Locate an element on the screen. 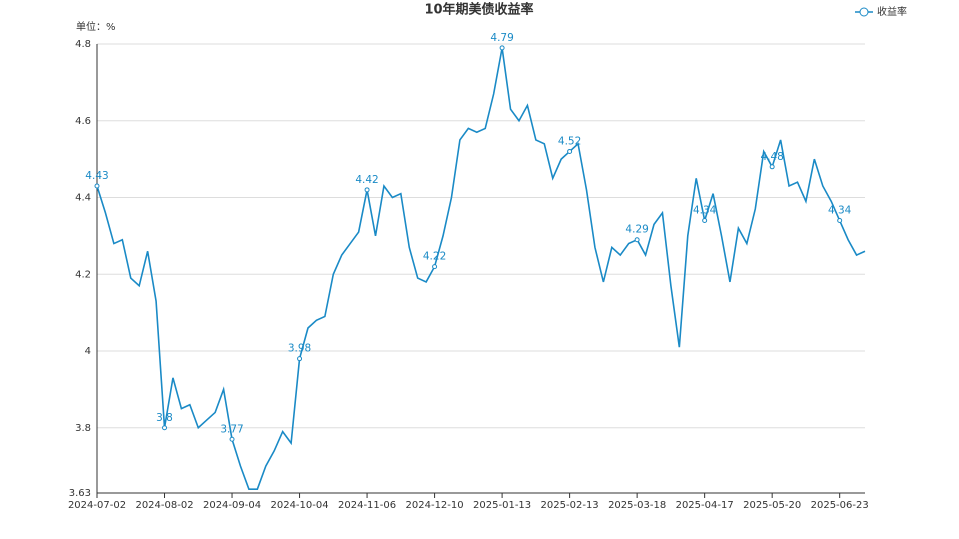 The width and height of the screenshot is (959, 539). y-tick-label: 3.63 is located at coordinates (80, 493).